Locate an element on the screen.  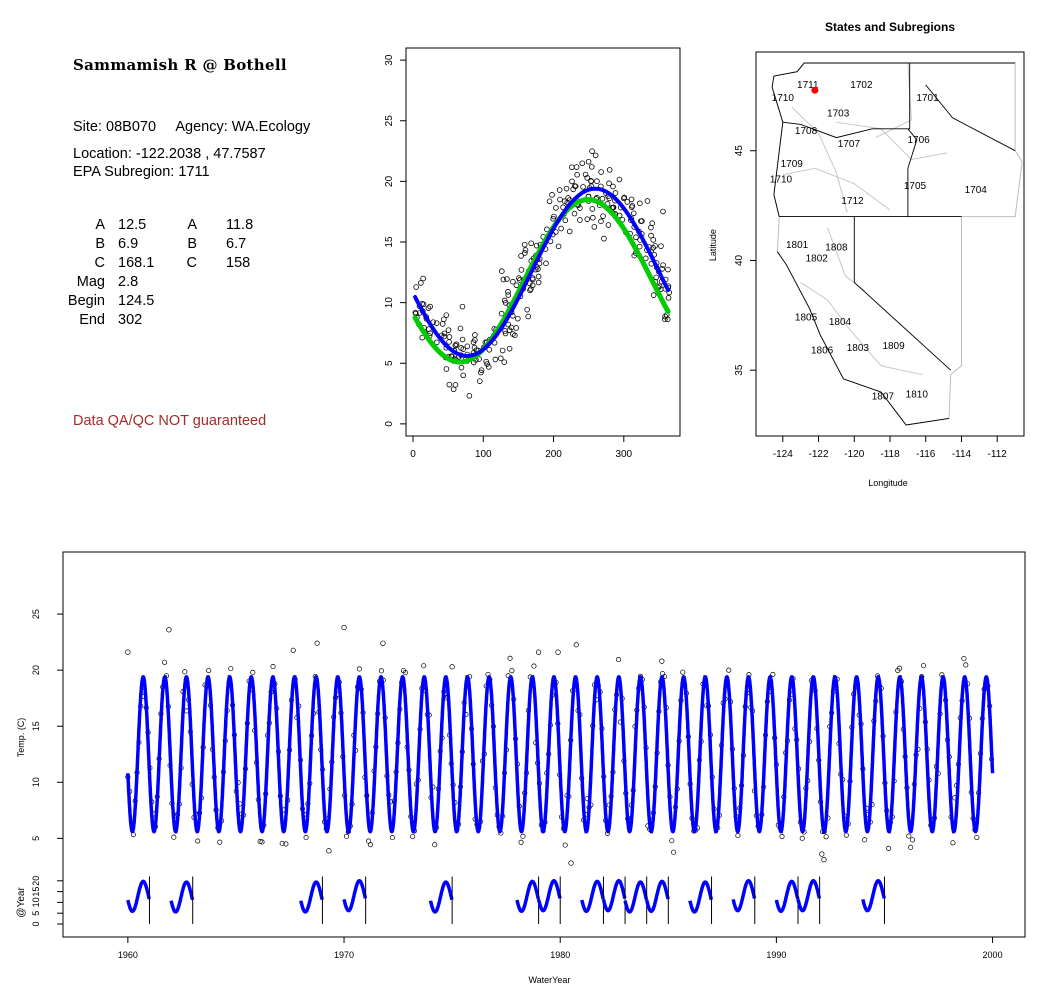
x-axis-label: WaterYear is located at coordinates (549, 980).